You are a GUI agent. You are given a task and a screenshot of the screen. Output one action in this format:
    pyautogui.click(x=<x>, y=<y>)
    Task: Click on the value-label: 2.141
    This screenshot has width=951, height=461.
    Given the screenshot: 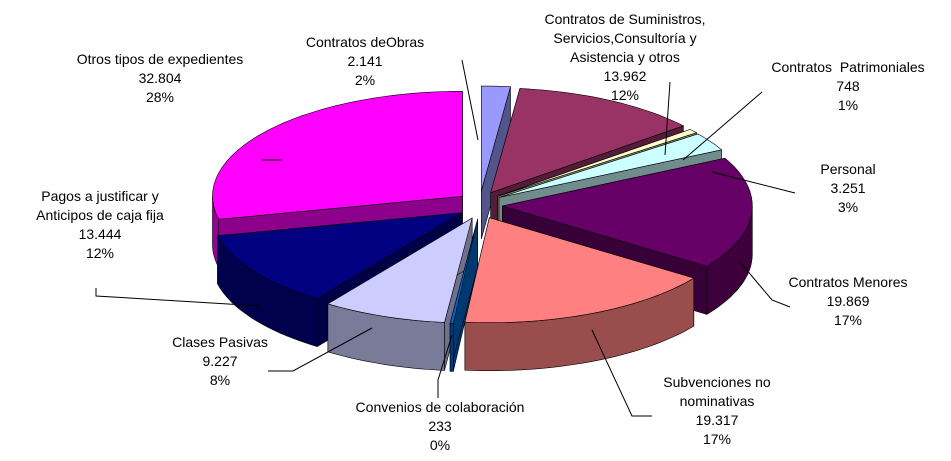 What is the action you would take?
    pyautogui.click(x=365, y=61)
    